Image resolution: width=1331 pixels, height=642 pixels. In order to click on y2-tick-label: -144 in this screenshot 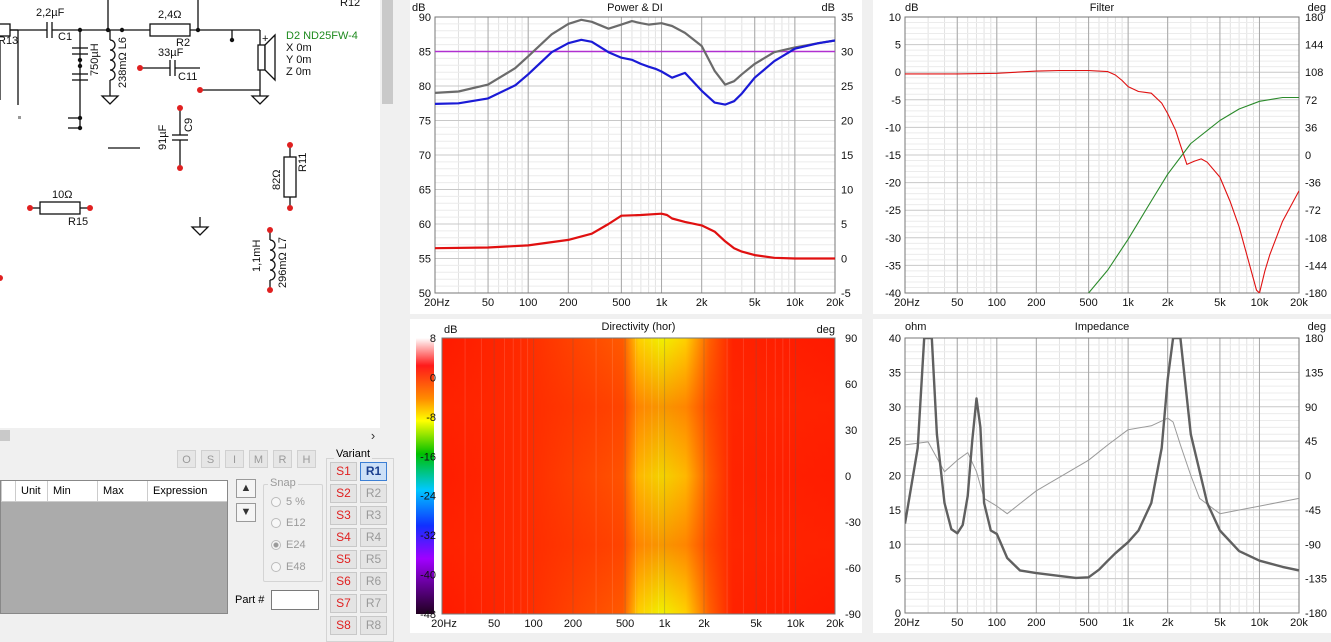, I will do `click(1316, 266)`.